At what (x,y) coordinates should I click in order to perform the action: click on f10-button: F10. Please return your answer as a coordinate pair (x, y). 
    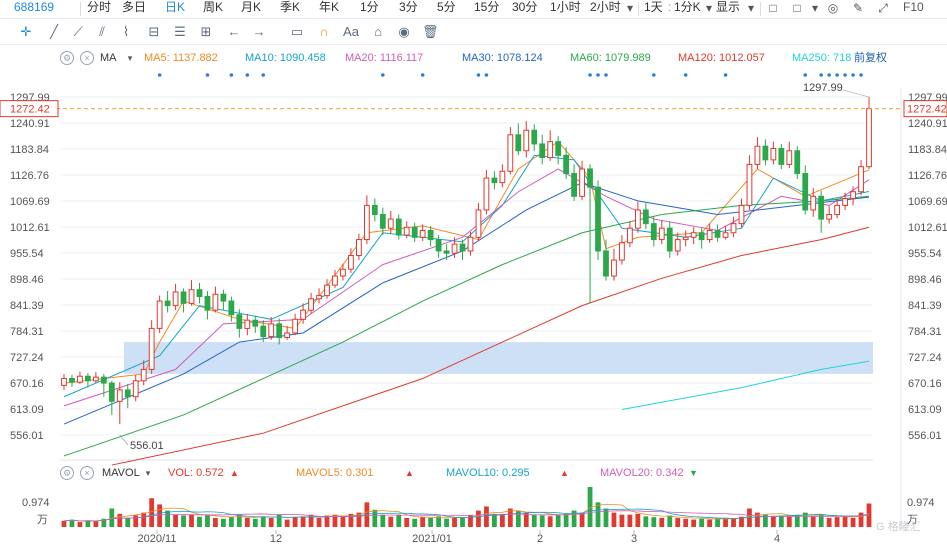
    Looking at the image, I should click on (913, 7).